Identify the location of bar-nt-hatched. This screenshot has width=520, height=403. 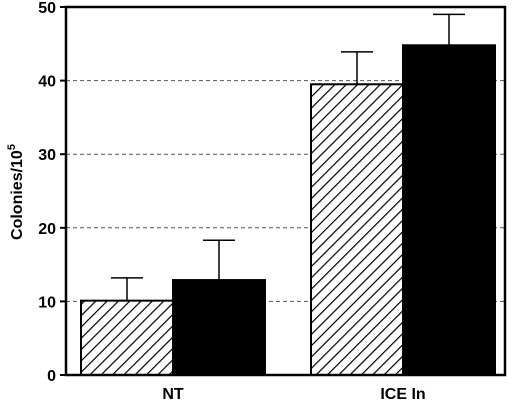
(127, 337).